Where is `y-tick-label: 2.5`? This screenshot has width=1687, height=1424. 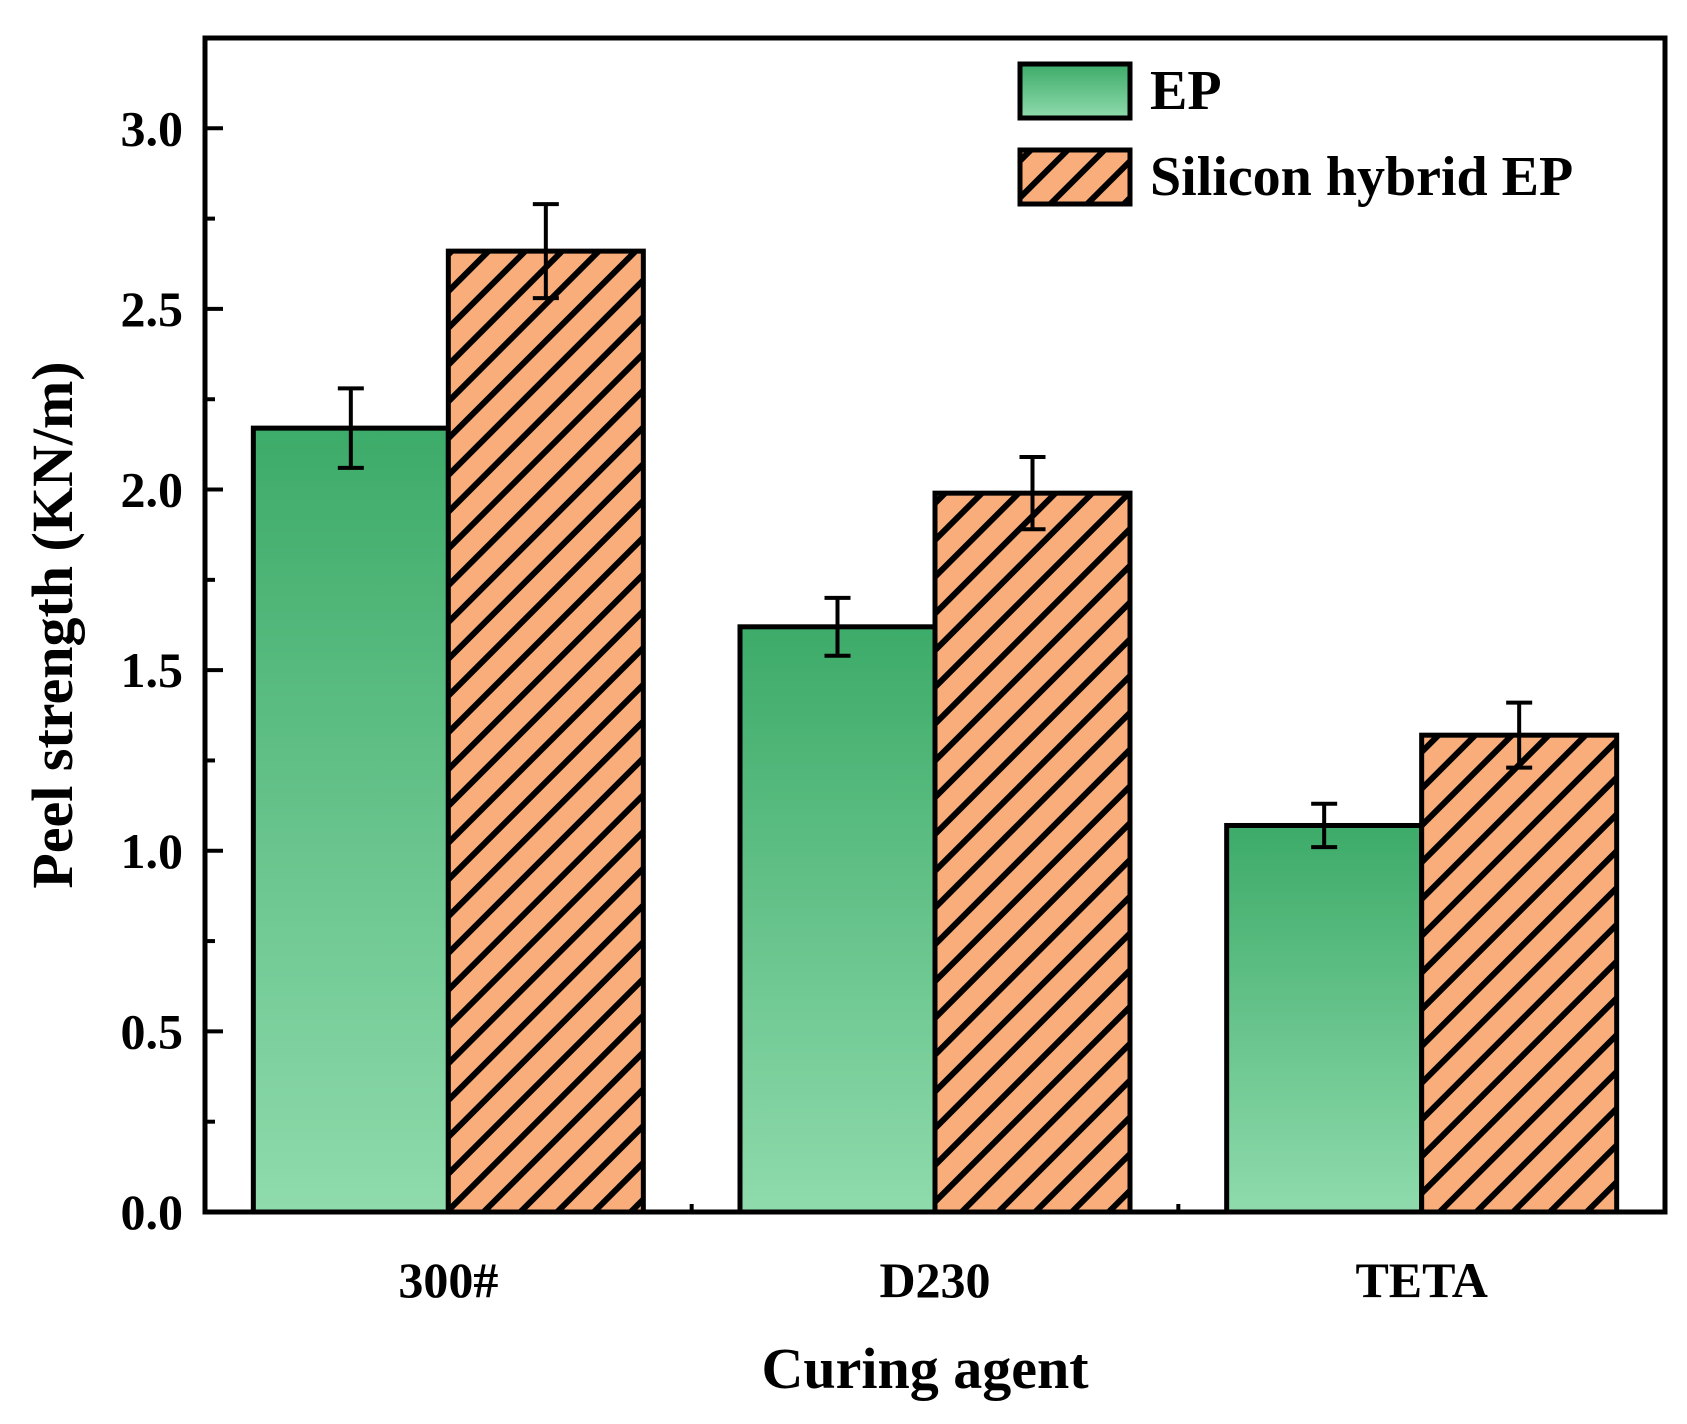 y-tick-label: 2.5 is located at coordinates (152, 309).